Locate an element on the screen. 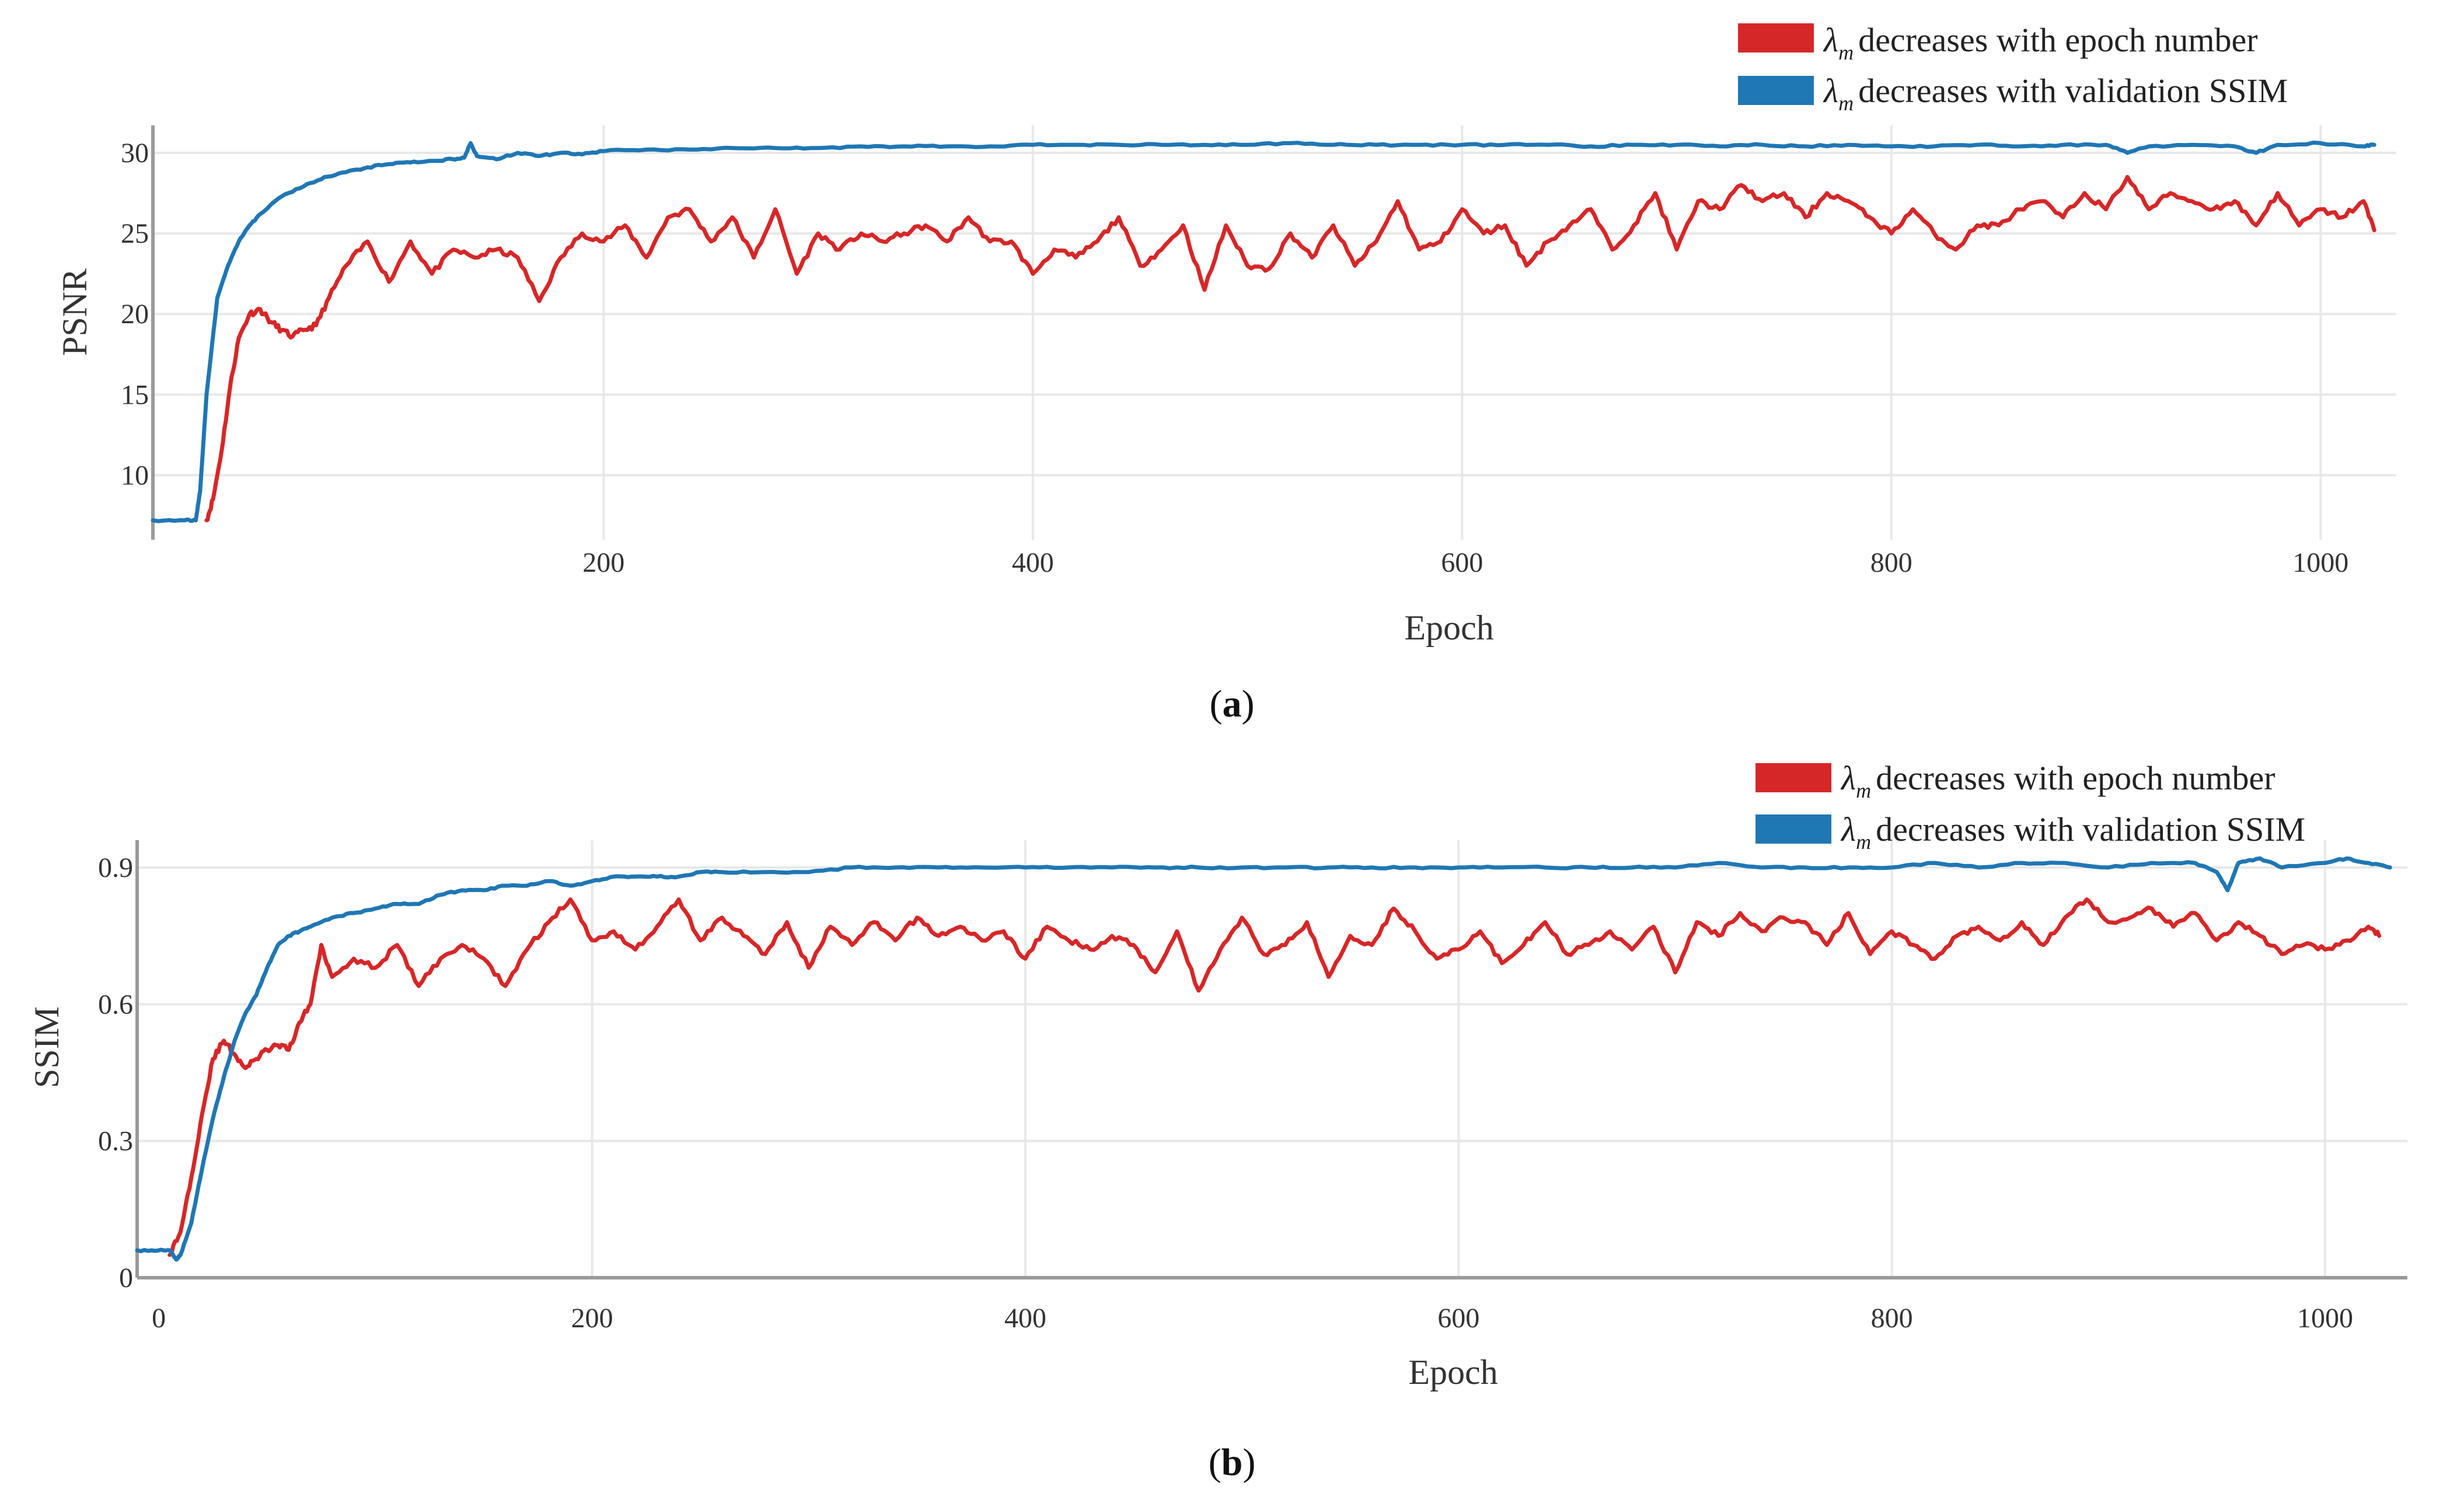 The width and height of the screenshot is (2464, 1493). psnr-legend-swatch-red is located at coordinates (1776, 38).